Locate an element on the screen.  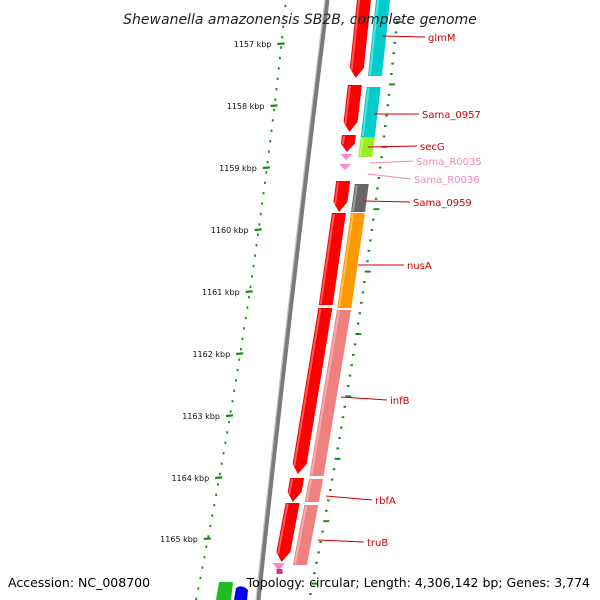
nusA-cds is located at coordinates (332, 259).